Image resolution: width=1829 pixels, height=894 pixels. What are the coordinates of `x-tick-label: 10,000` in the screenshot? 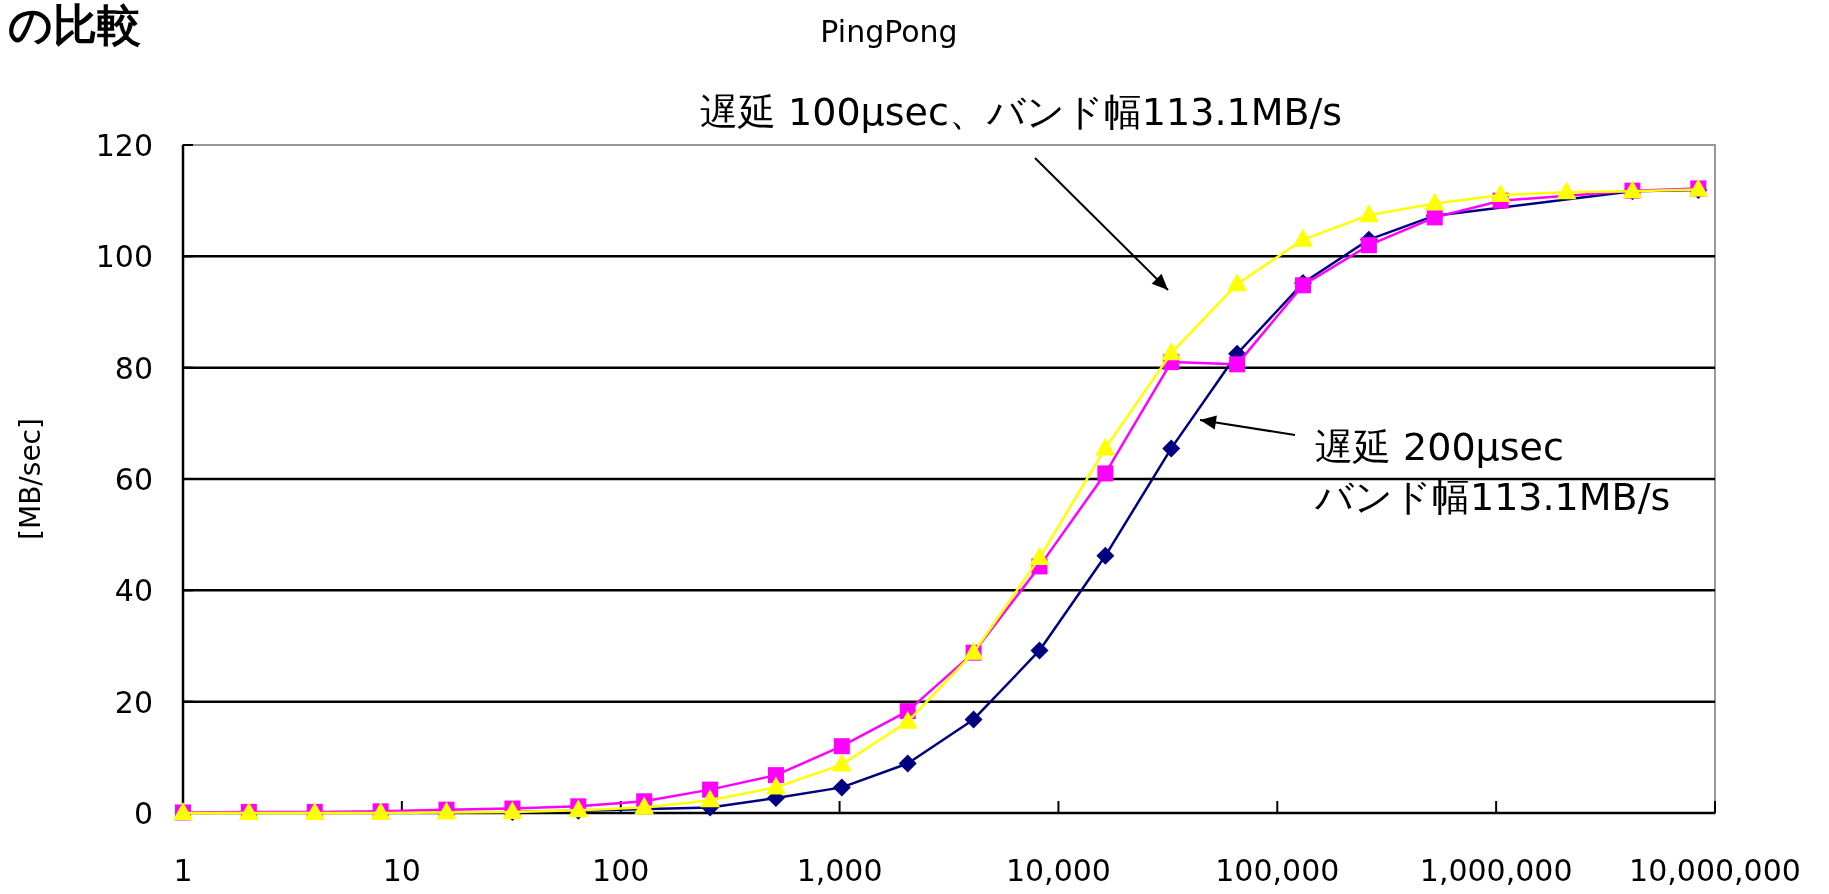 It's located at (1058, 870).